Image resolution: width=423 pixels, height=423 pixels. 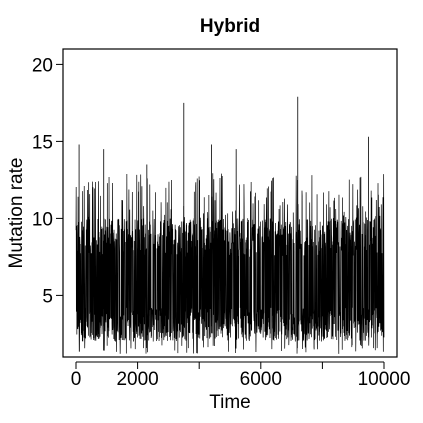 What do you see at coordinates (230, 26) in the screenshot?
I see `chart-title: Hybrid` at bounding box center [230, 26].